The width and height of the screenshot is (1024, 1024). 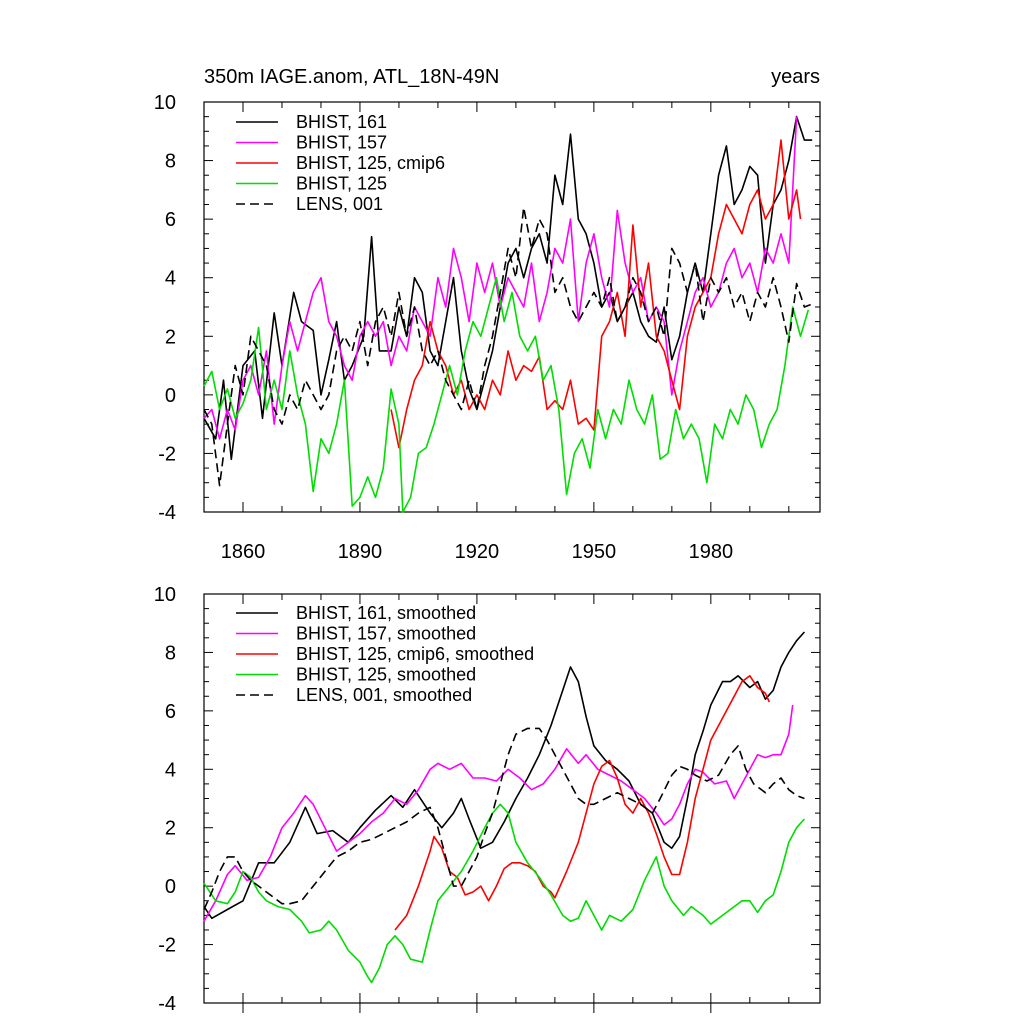 What do you see at coordinates (170, 653) in the screenshot?
I see `bottom-y-tick-label: 8` at bounding box center [170, 653].